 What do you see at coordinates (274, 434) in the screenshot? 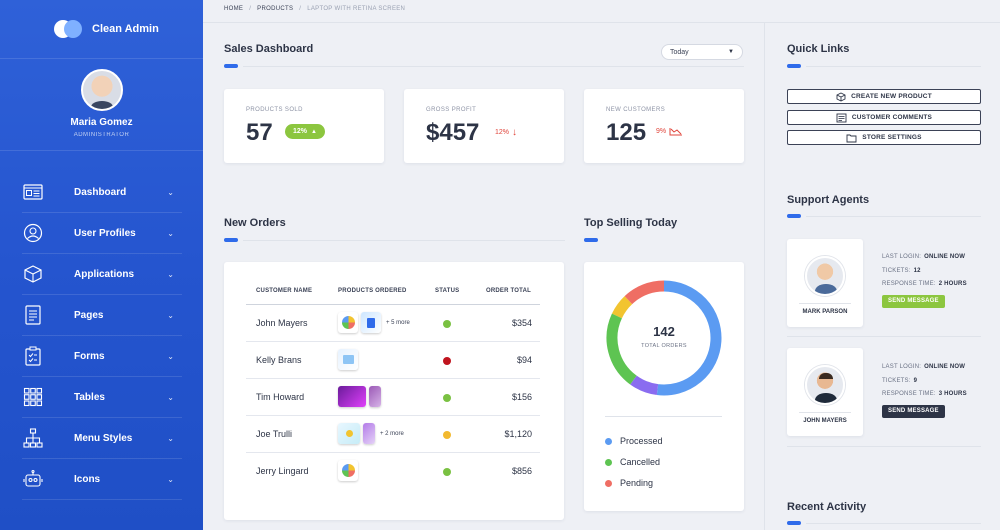
I see `customer-name: Joe Trulli` at bounding box center [274, 434].